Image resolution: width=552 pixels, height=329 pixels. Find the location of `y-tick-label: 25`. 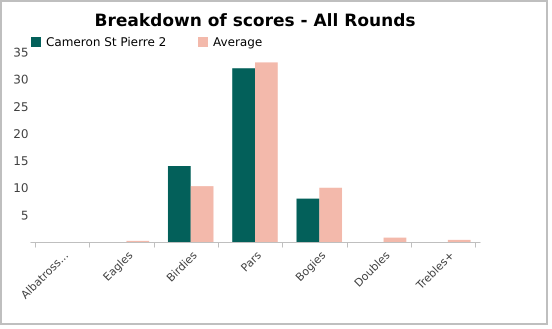

y-tick-label: 25 is located at coordinates (20, 107).